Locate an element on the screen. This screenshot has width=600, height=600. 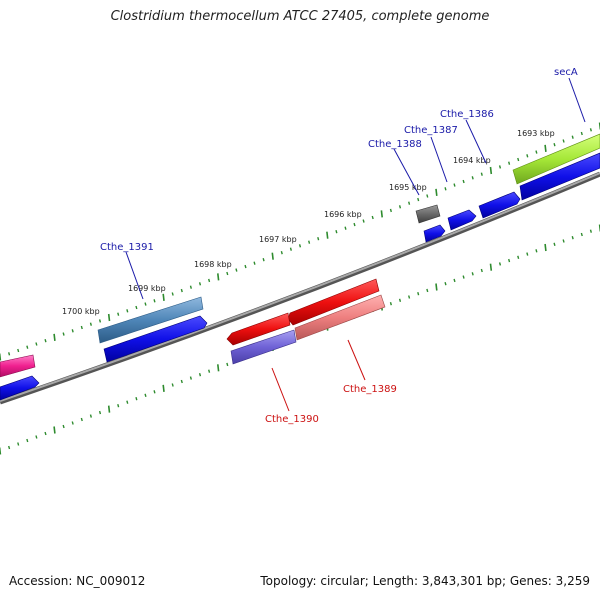
kbp-label-1698: 1698 kbp is located at coordinates (213, 264).